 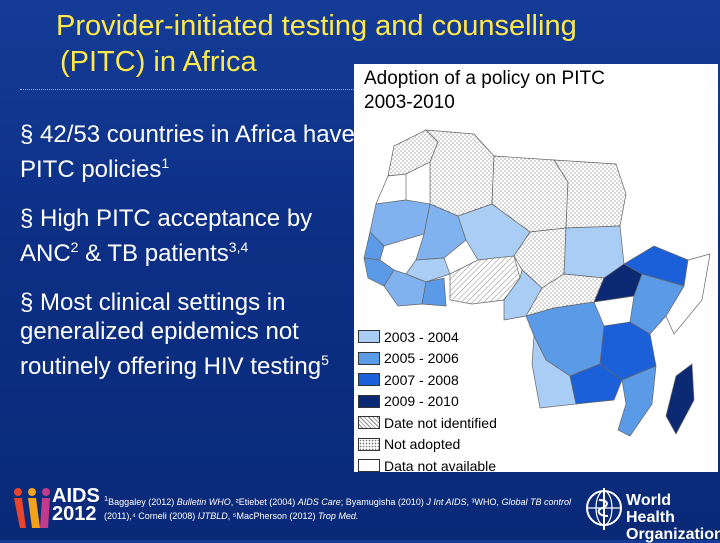 I want to click on ref-2: , ²Etiebet (2004), so click(x=264, y=502).